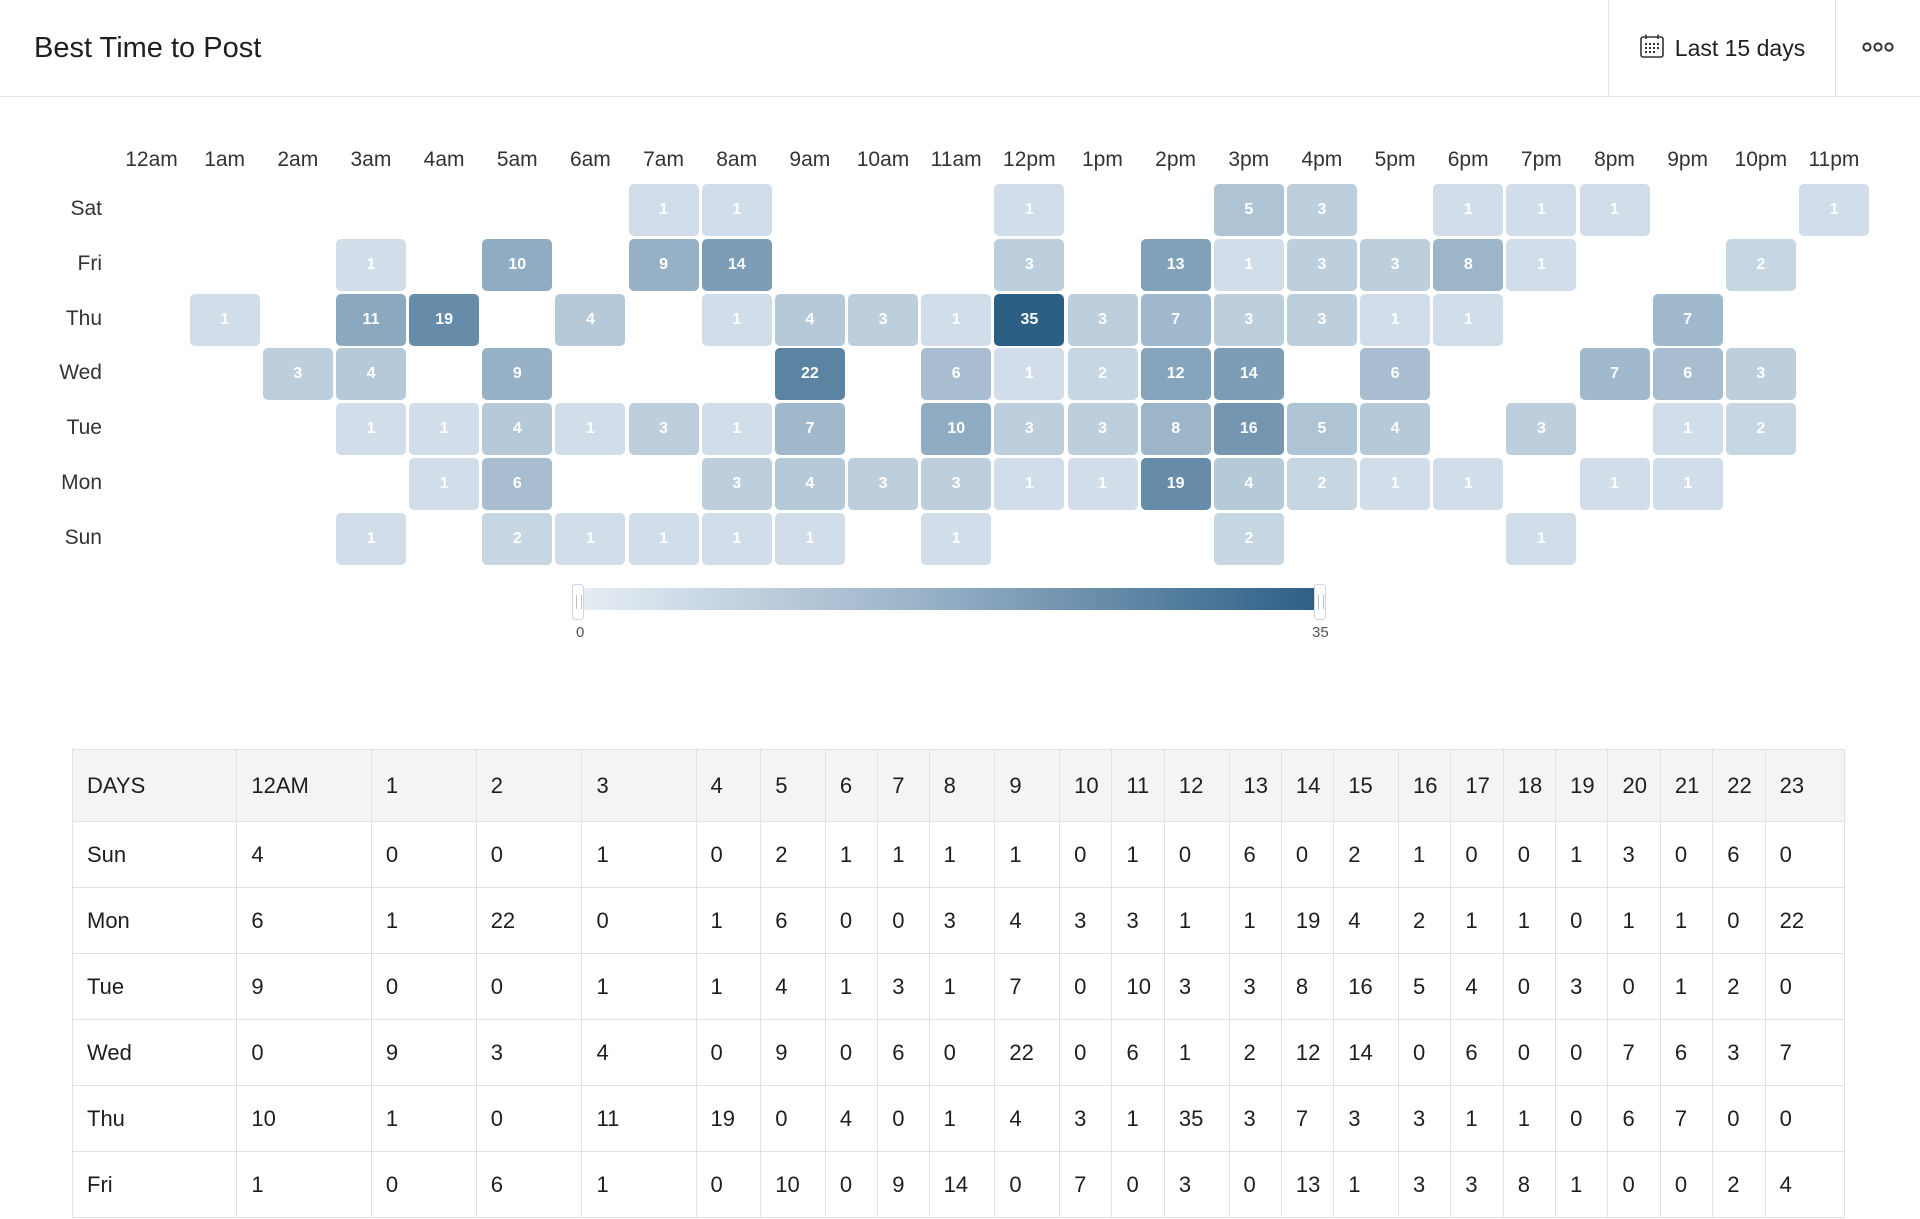 This screenshot has height=1219, width=1920. What do you see at coordinates (949, 602) in the screenshot?
I see `color-scale-legend` at bounding box center [949, 602].